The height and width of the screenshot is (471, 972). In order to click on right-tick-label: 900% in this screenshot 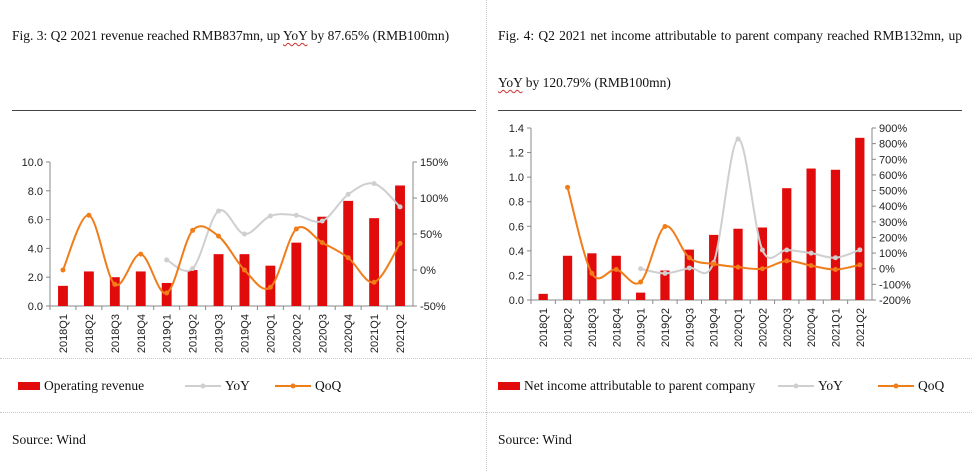, I will do `click(893, 129)`.